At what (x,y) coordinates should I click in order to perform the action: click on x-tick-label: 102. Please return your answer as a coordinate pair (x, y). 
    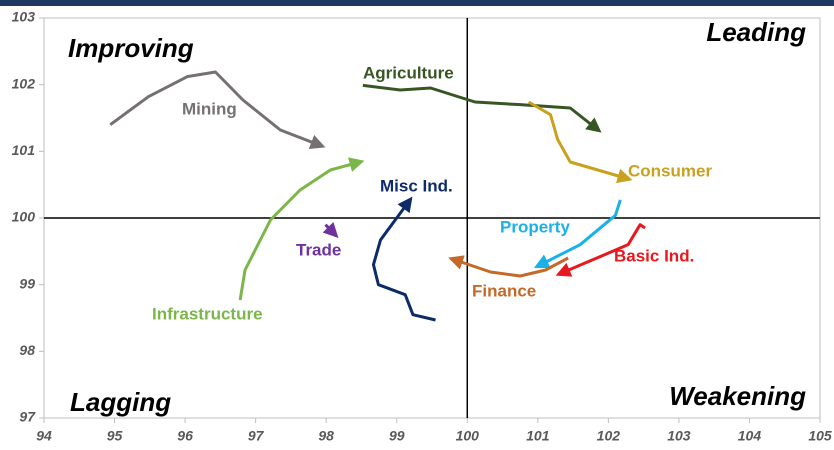
    Looking at the image, I should click on (609, 436).